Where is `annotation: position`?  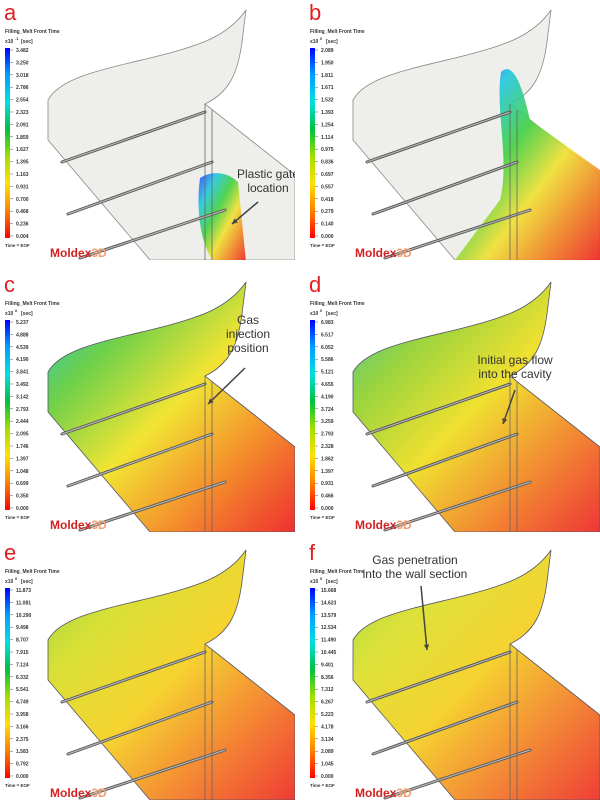 annotation: position is located at coordinates (247, 348).